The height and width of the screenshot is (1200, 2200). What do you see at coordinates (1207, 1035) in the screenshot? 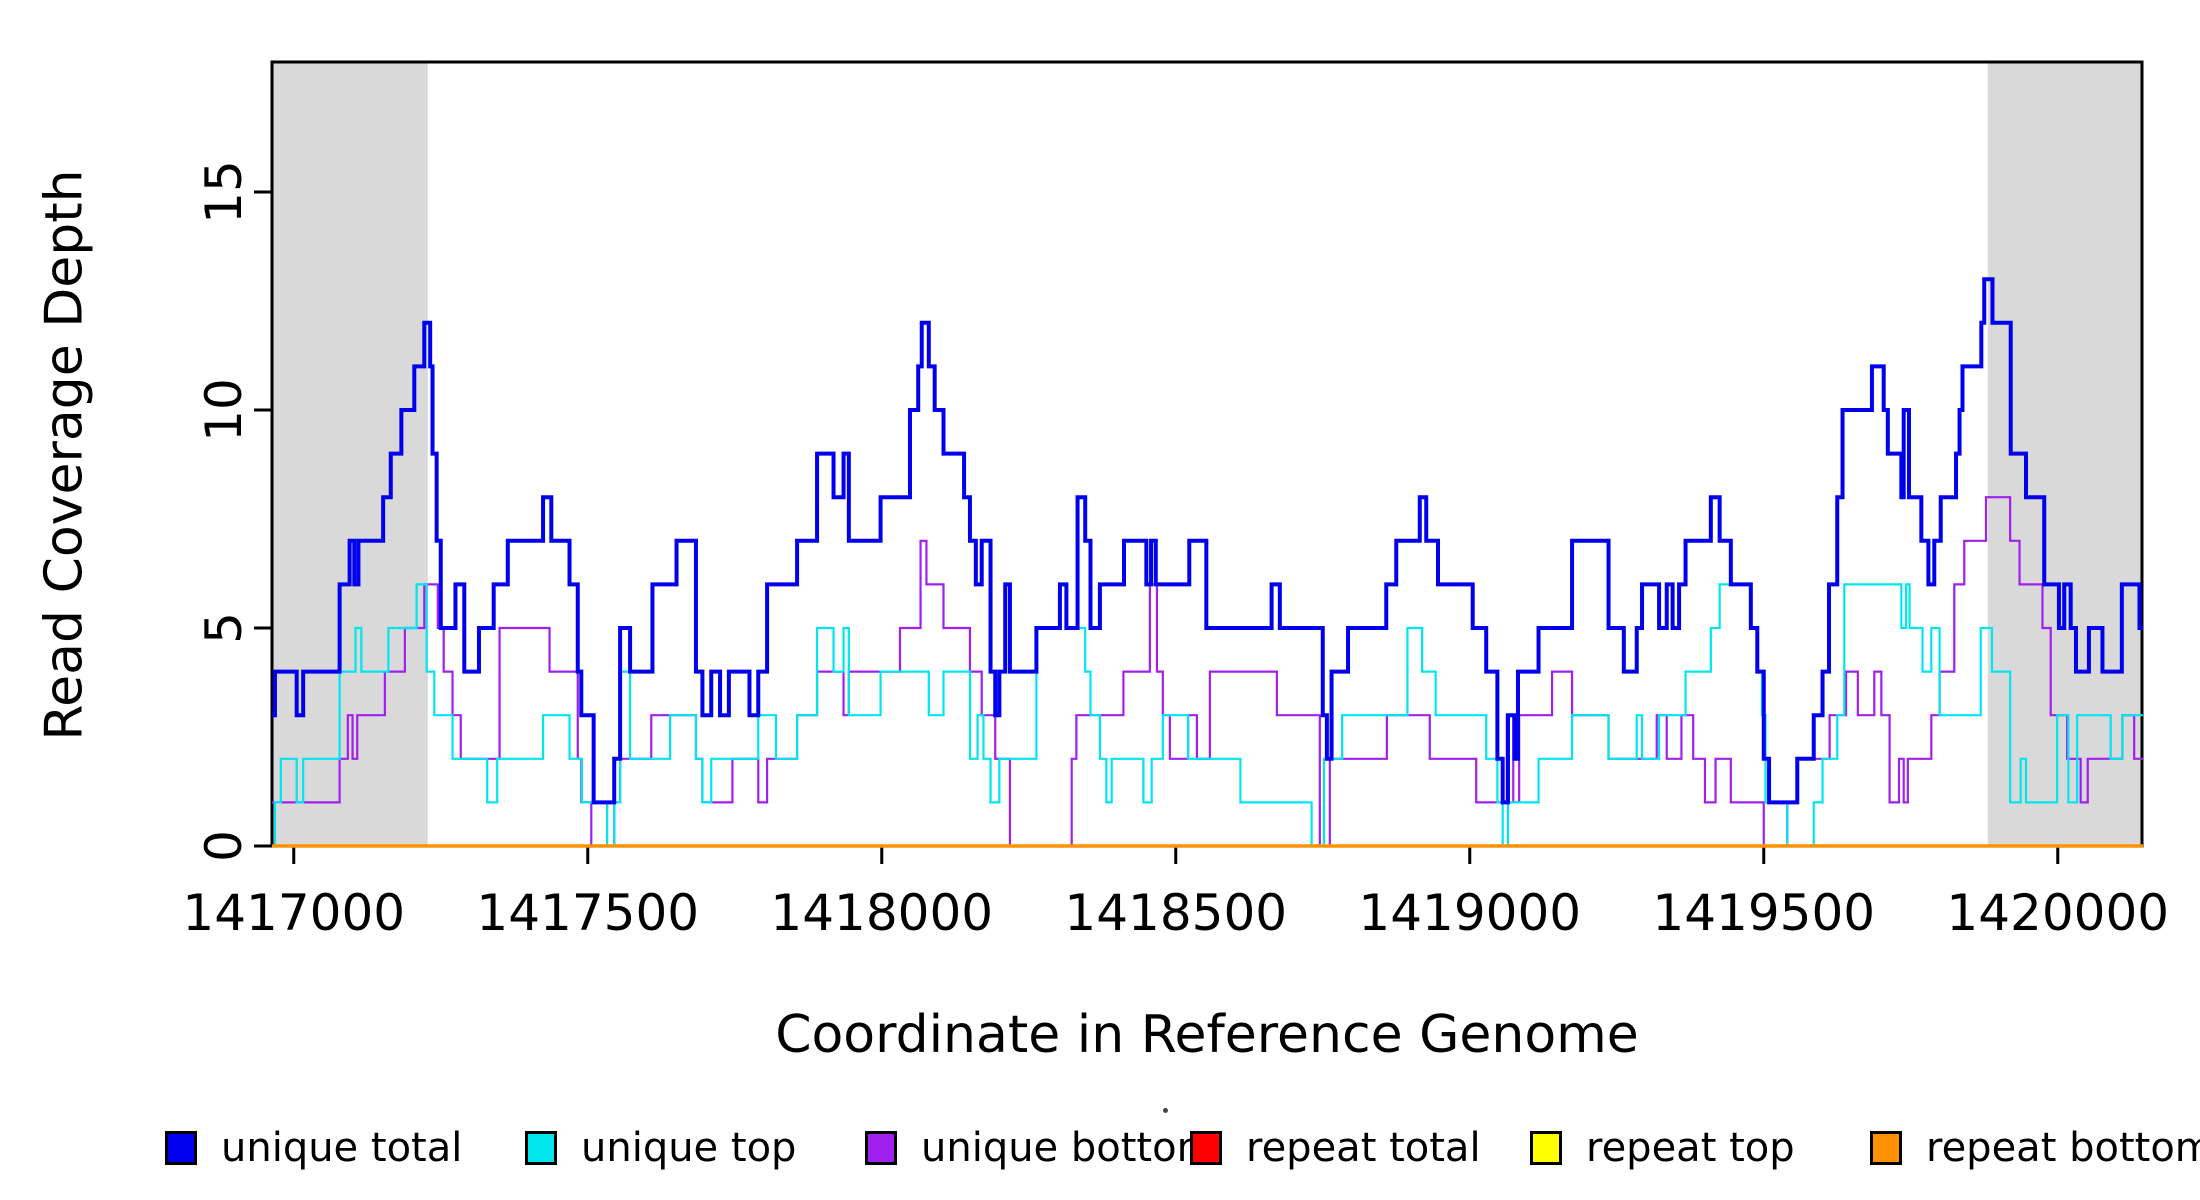
I see `x-axis-title: Coordinate in Reference Genome` at bounding box center [1207, 1035].